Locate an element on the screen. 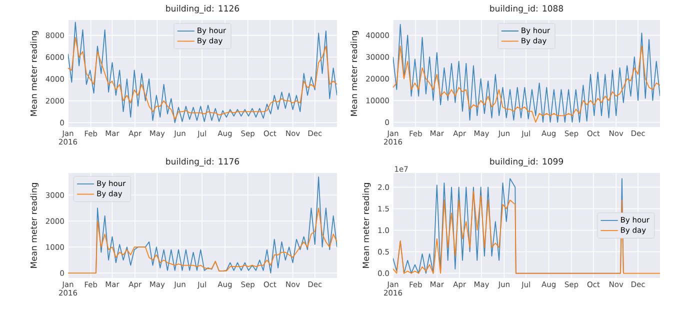 Image resolution: width=675 pixels, height=311 pixels. chart-title: building_id: 1088 is located at coordinates (527, 9).